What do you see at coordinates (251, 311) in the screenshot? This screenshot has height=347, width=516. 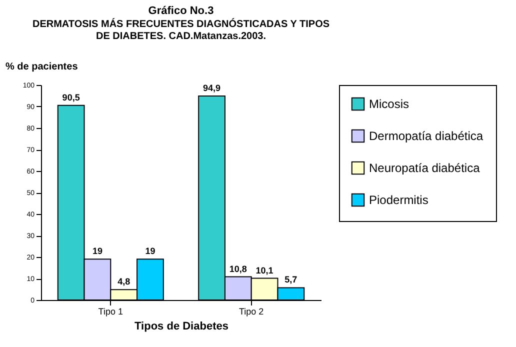 I see `x-tick-label: Tipo 2` at bounding box center [251, 311].